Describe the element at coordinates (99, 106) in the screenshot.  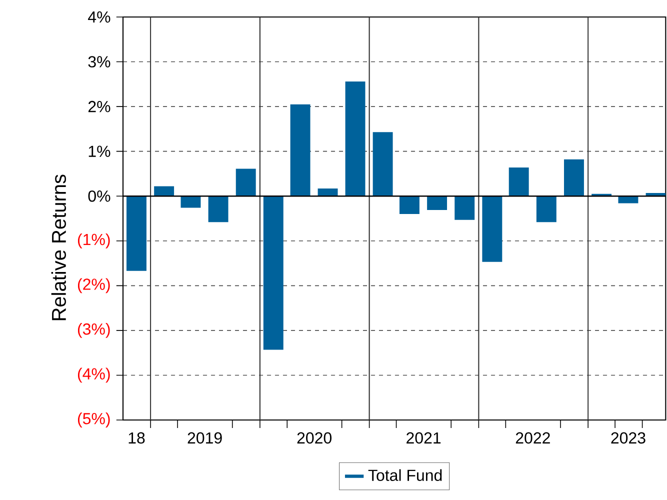
I see `y-tick-label: 2%` at that location.